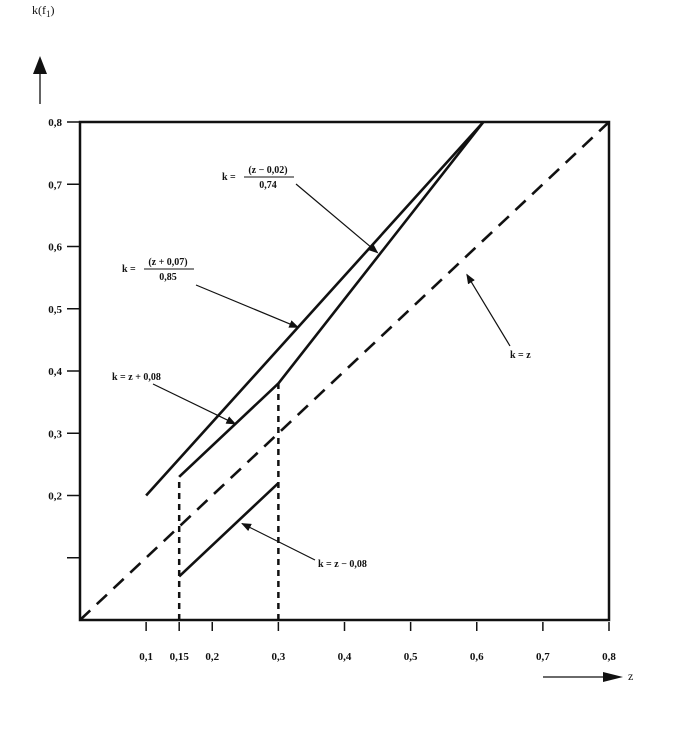  Describe the element at coordinates (180, 657) in the screenshot. I see `x-tick-label: 0,15` at that location.